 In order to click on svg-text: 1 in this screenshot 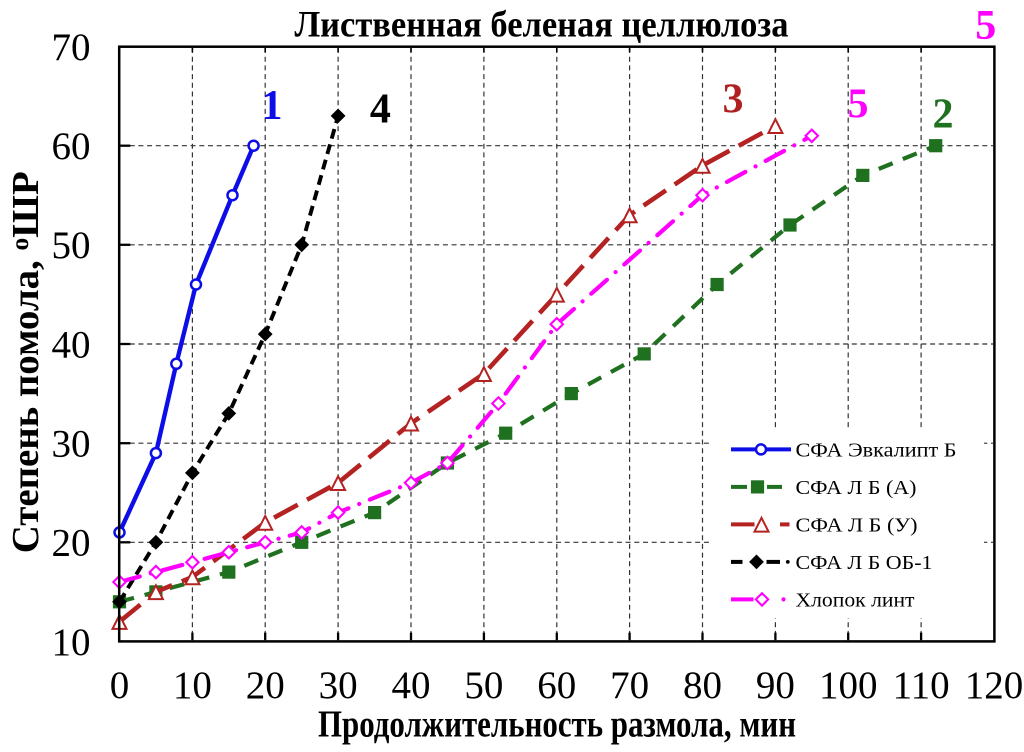, I will do `click(272, 106)`.